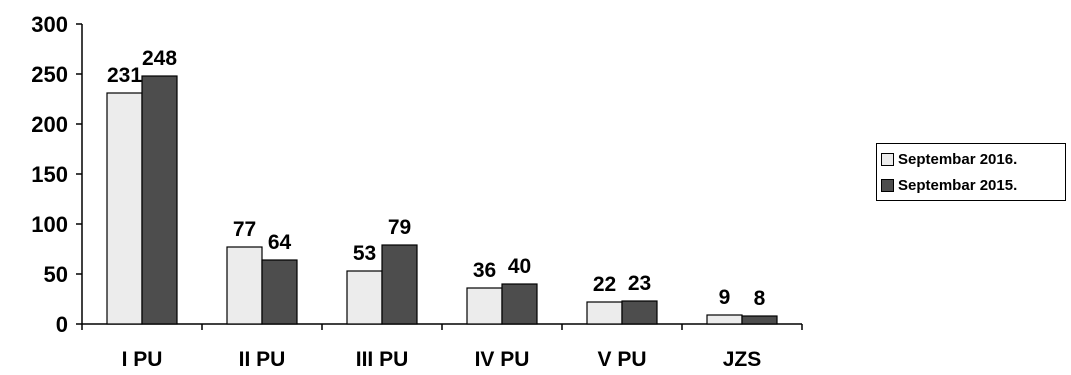  What do you see at coordinates (49, 74) in the screenshot?
I see `y-tick-label: 250` at bounding box center [49, 74].